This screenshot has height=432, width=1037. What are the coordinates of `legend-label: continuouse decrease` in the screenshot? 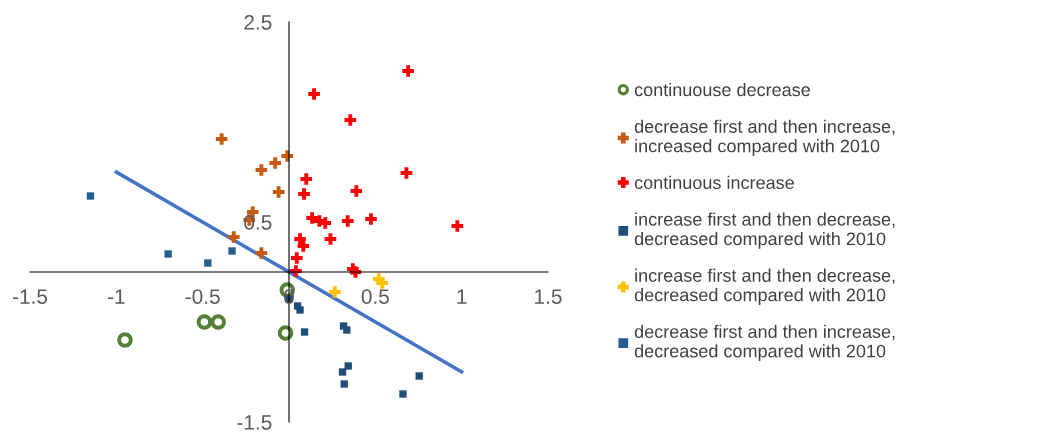 It's located at (722, 89).